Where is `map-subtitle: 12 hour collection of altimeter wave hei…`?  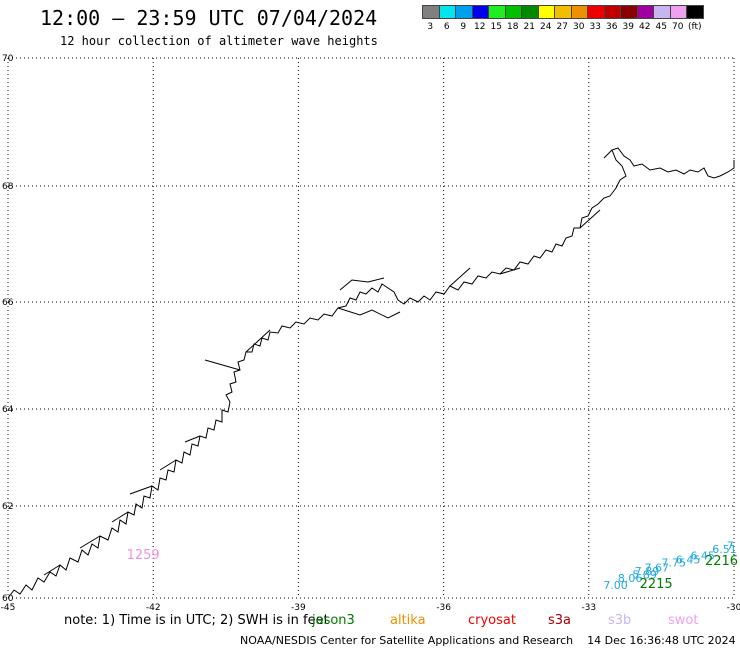 map-subtitle: 12 hour collection of altimeter wave hei… is located at coordinates (219, 41).